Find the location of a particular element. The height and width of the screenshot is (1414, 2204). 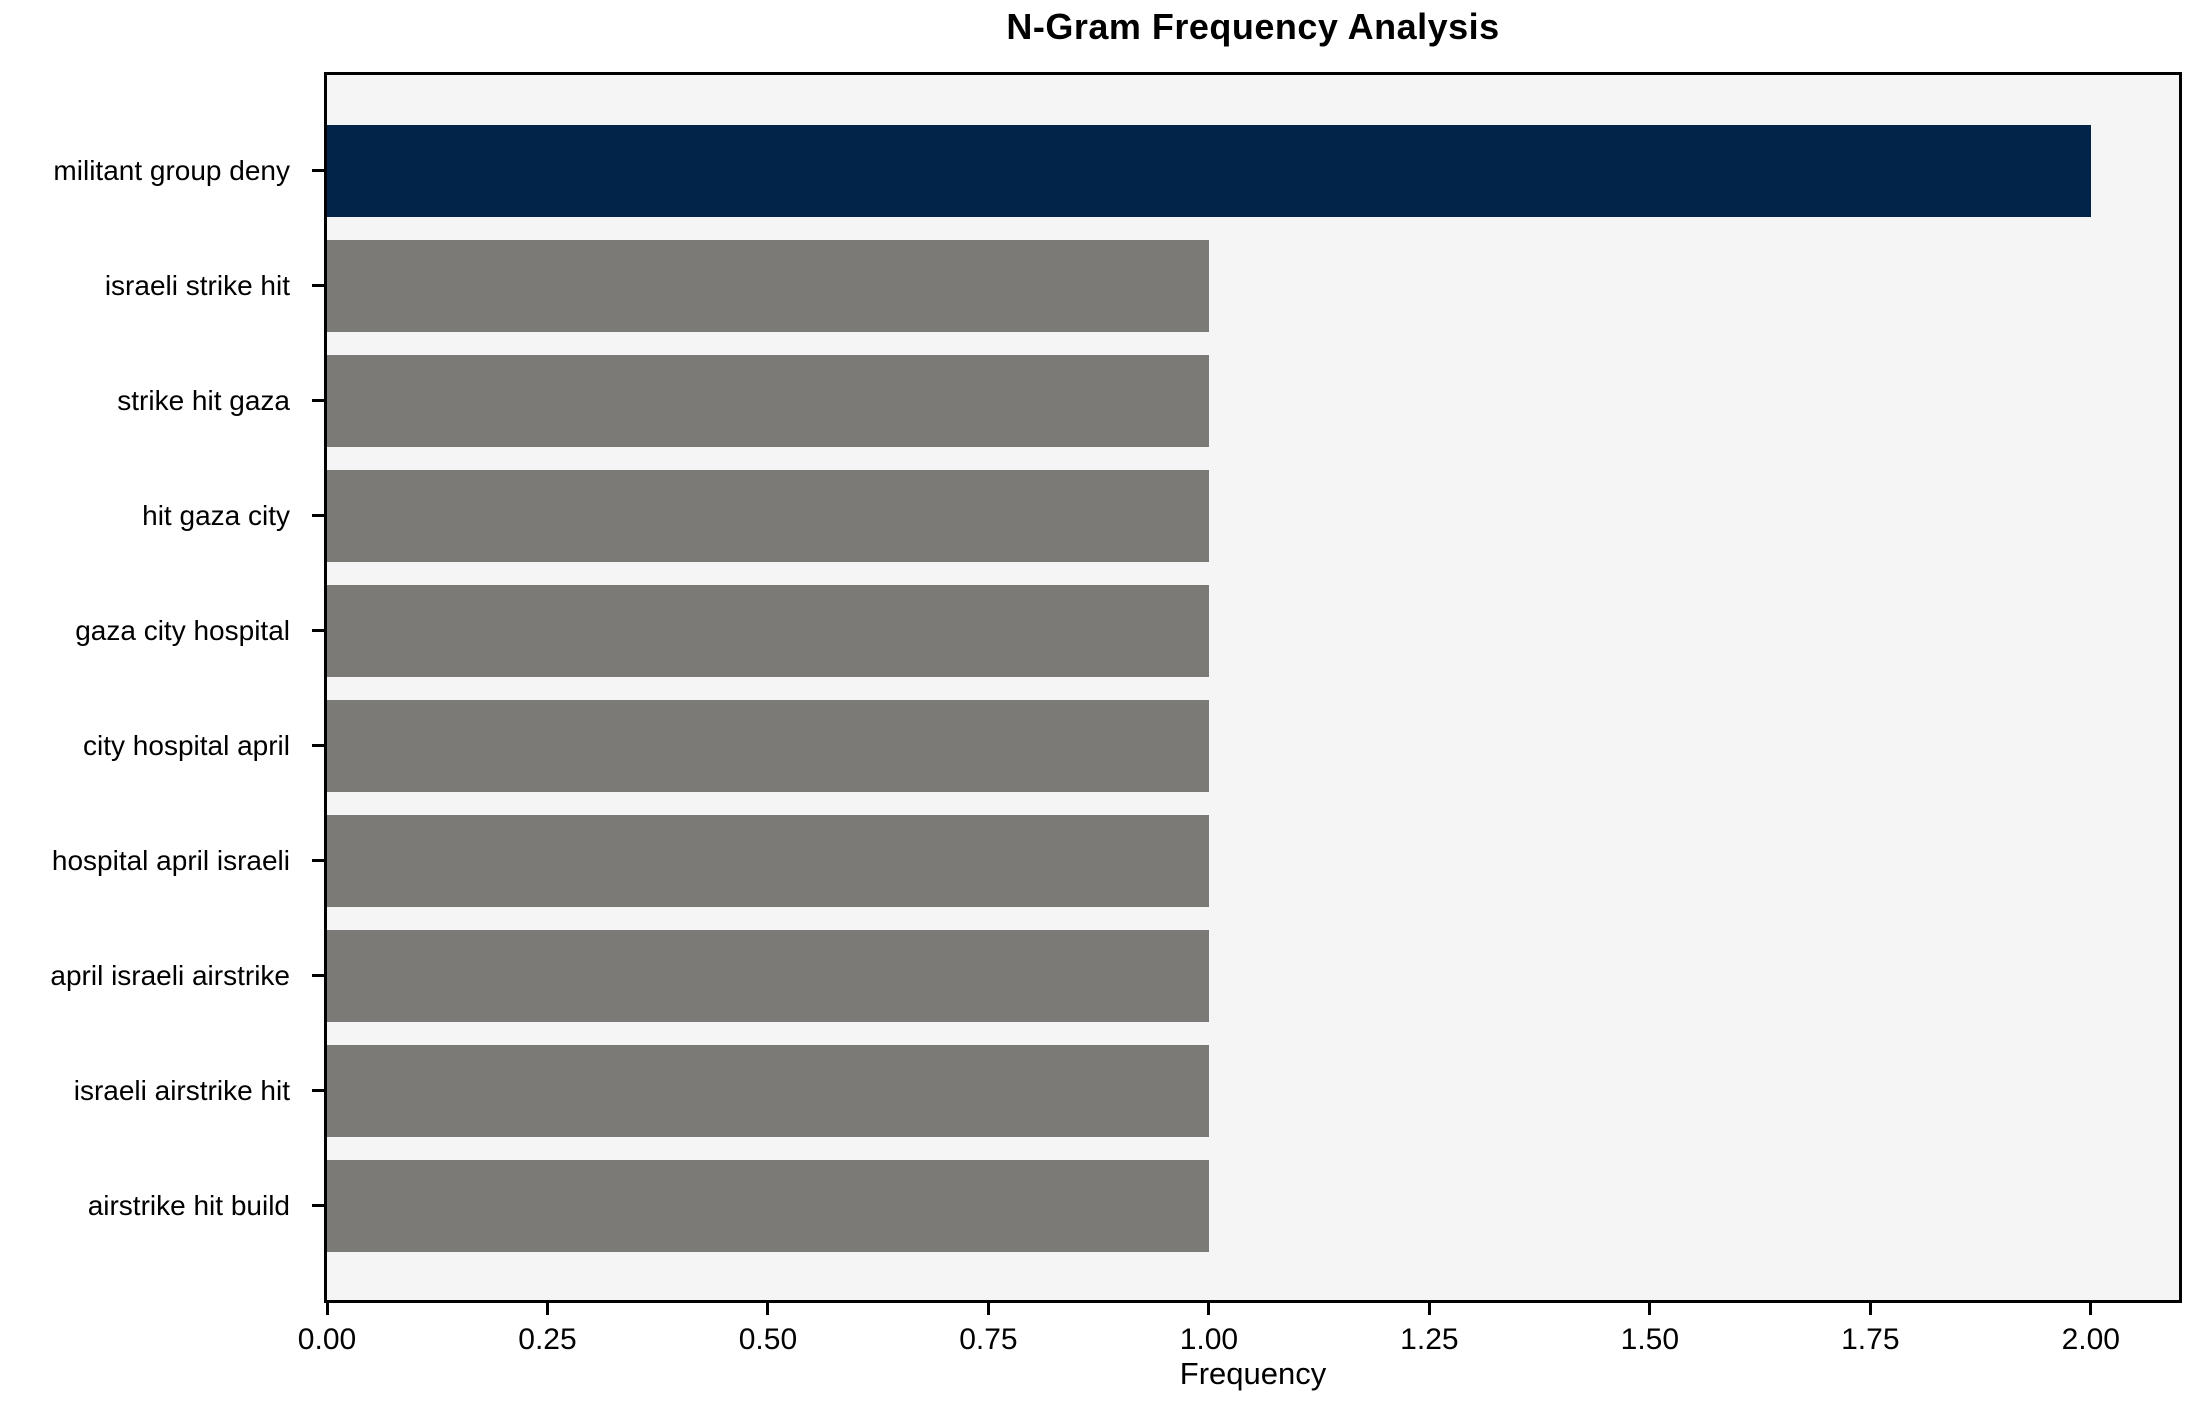

x-tick-label: 1.25 is located at coordinates (1429, 1339).